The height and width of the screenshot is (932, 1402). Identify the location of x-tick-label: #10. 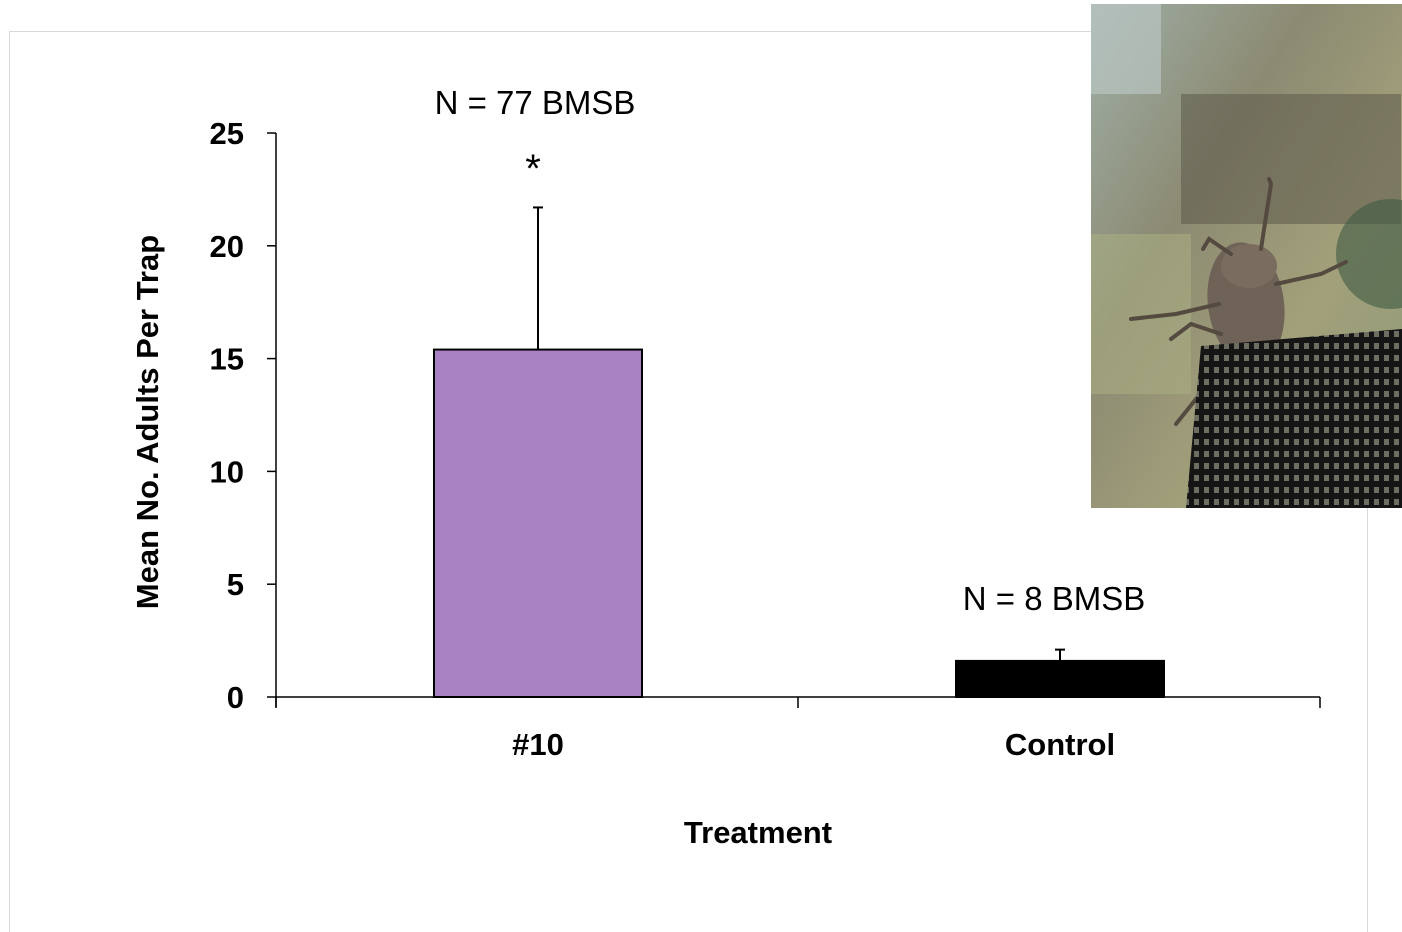
(538, 744).